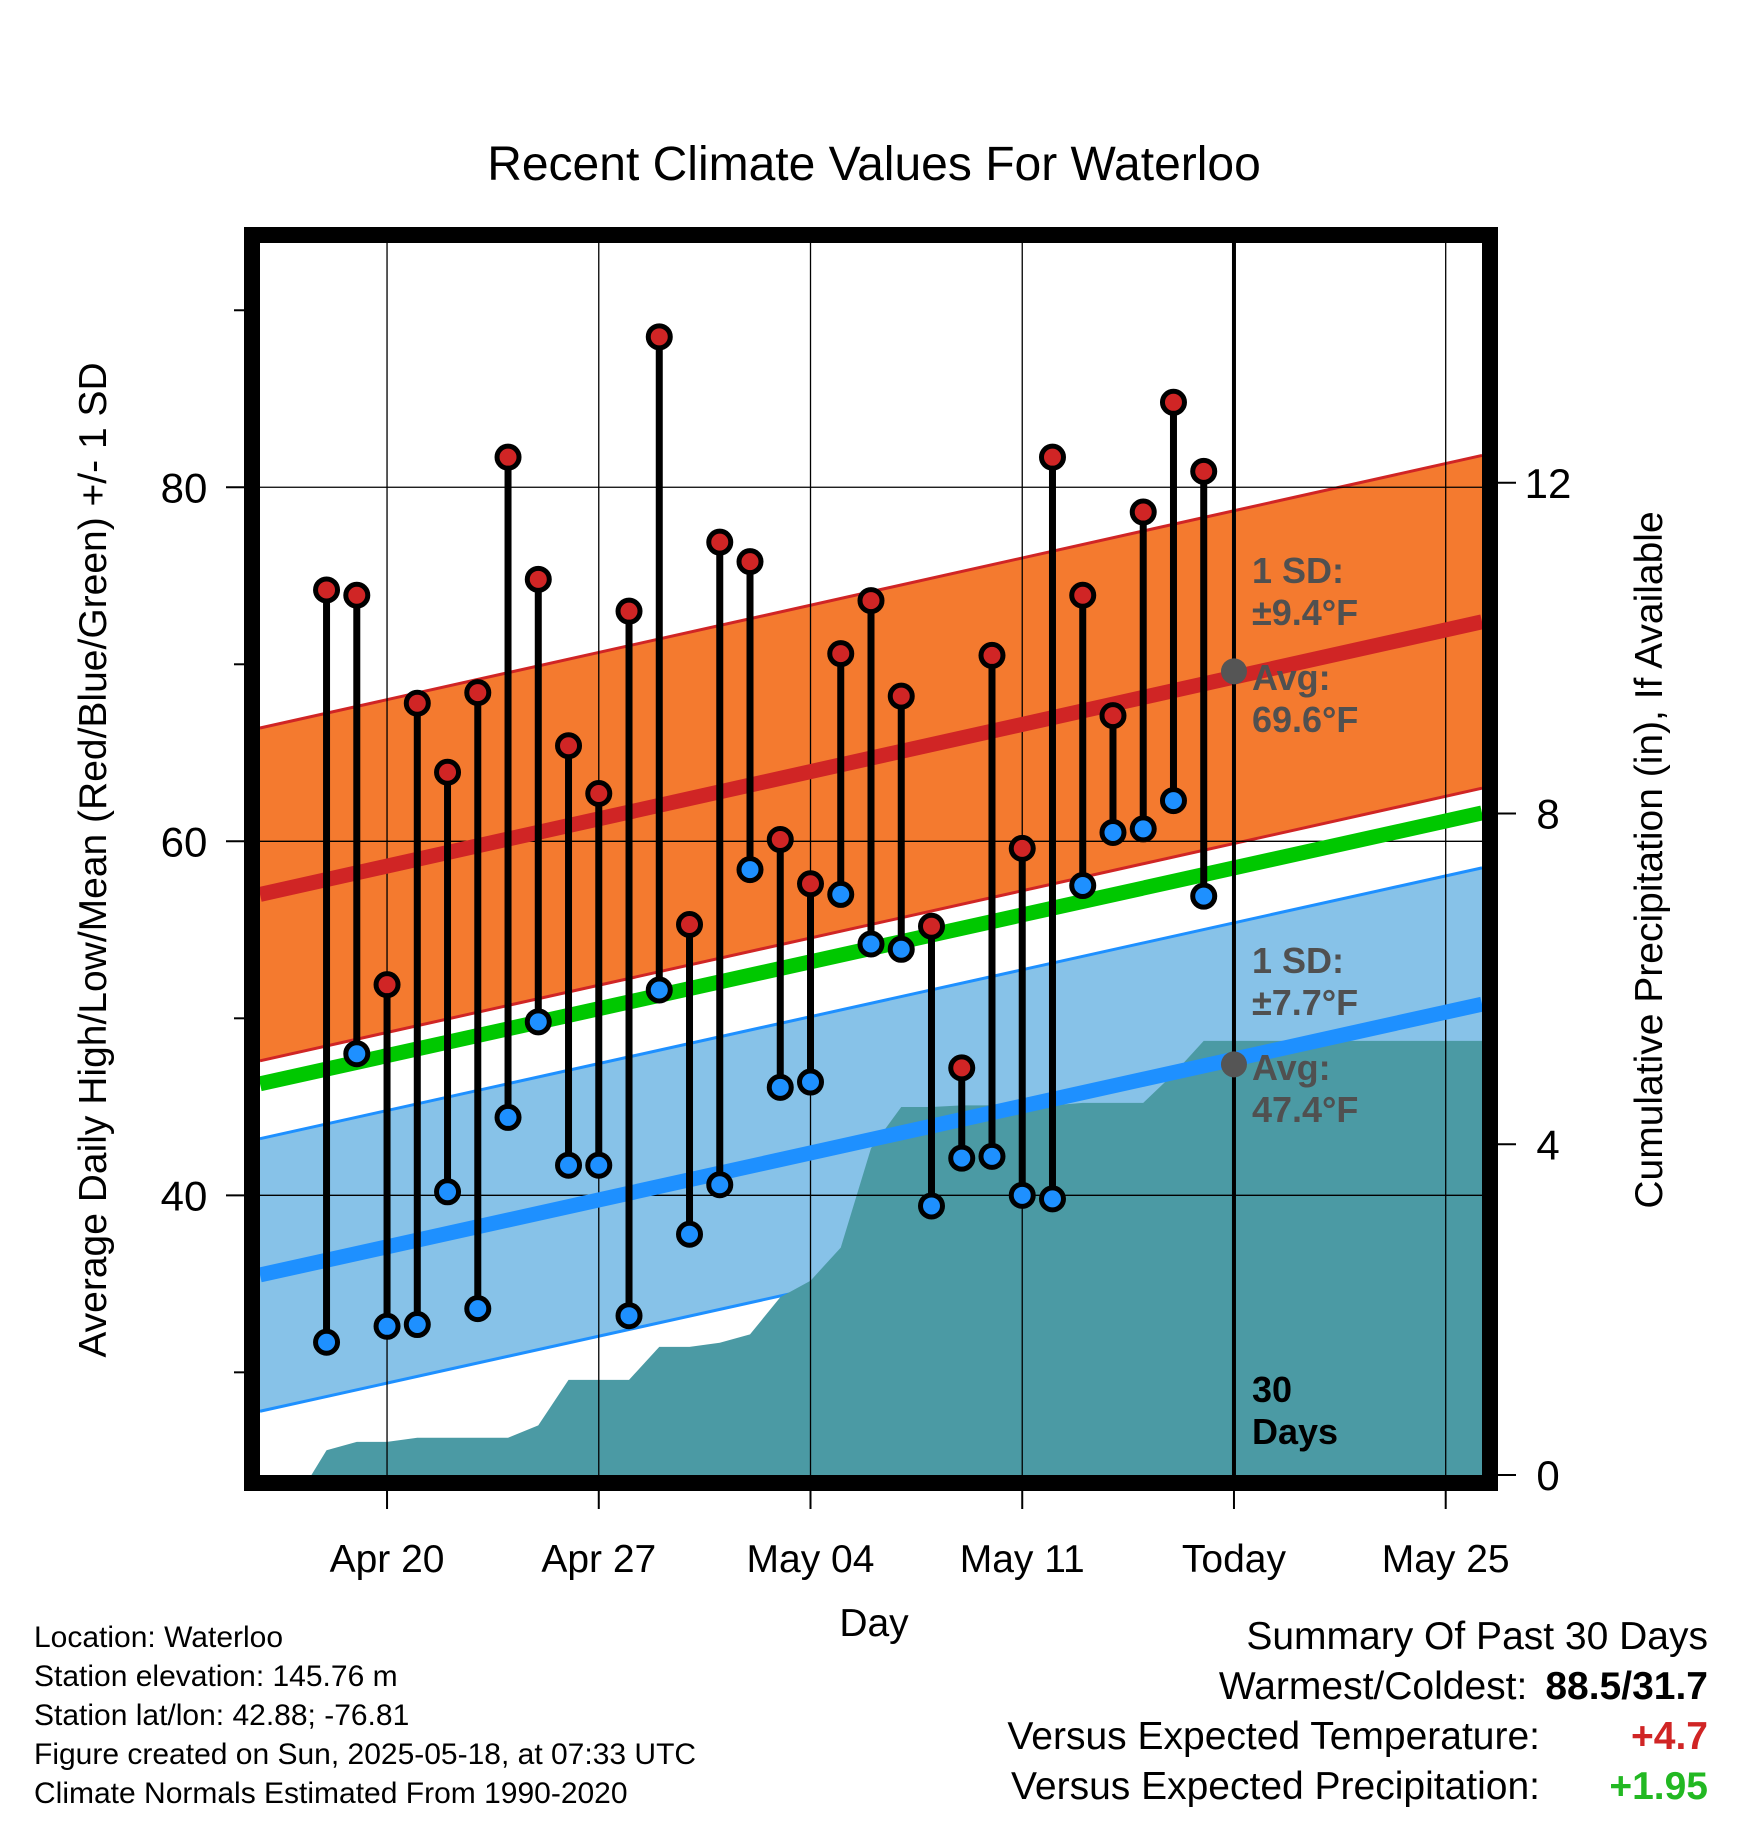 The height and width of the screenshot is (1828, 1748). What do you see at coordinates (222, 1715) in the screenshot?
I see `station-latlon: Station lat/lon: 42.88; -76.81` at bounding box center [222, 1715].